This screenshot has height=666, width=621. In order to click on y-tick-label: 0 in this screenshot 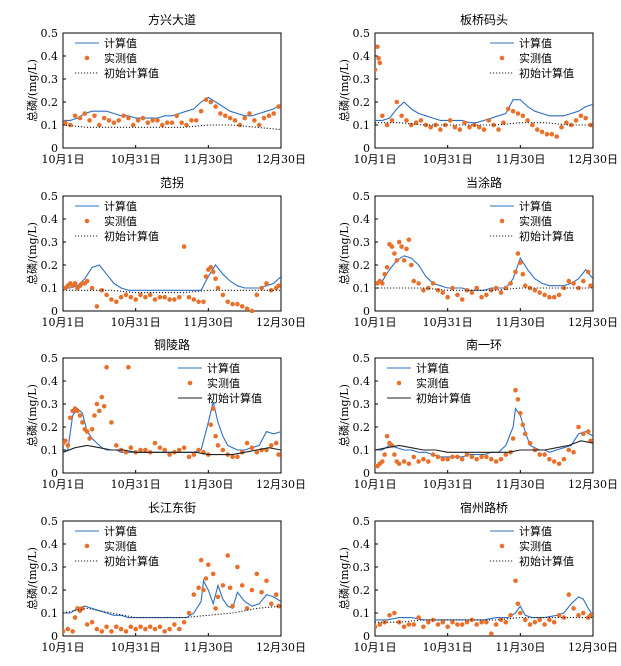, I will do `click(366, 311)`.